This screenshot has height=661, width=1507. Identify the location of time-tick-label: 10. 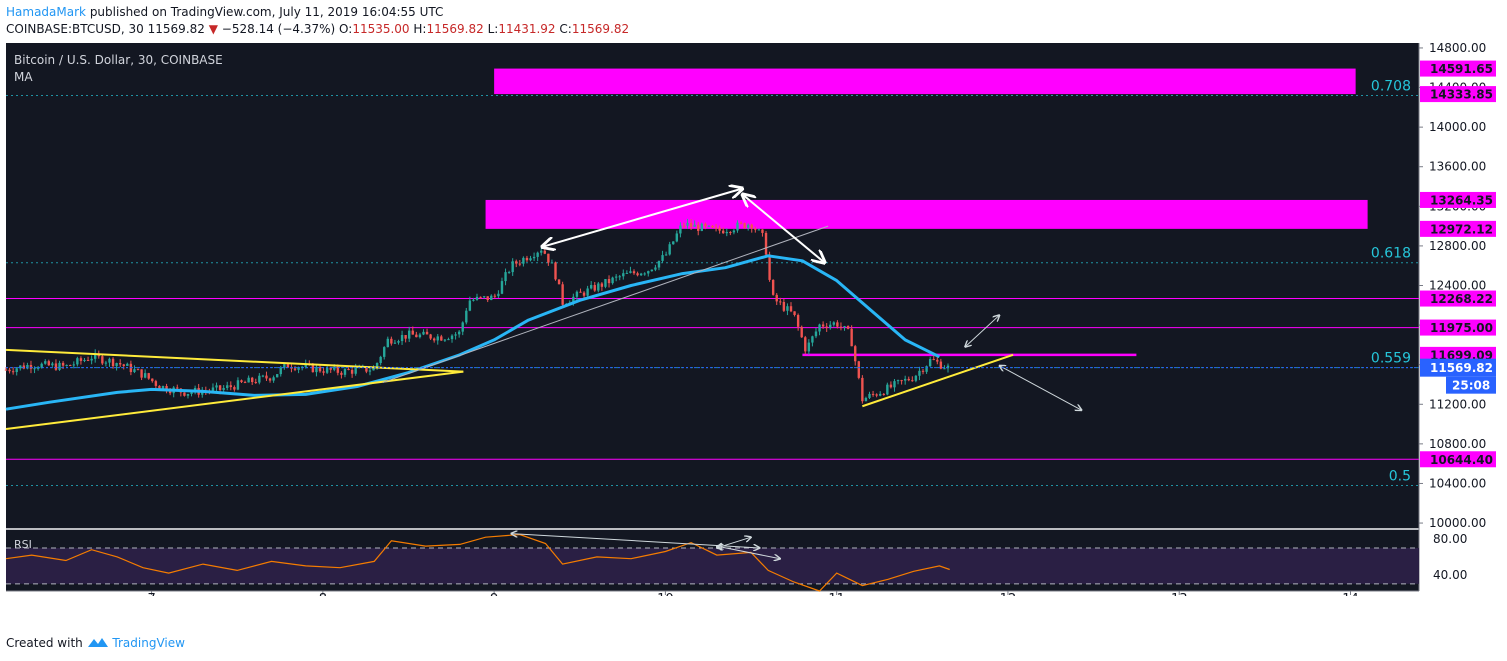
(665, 594).